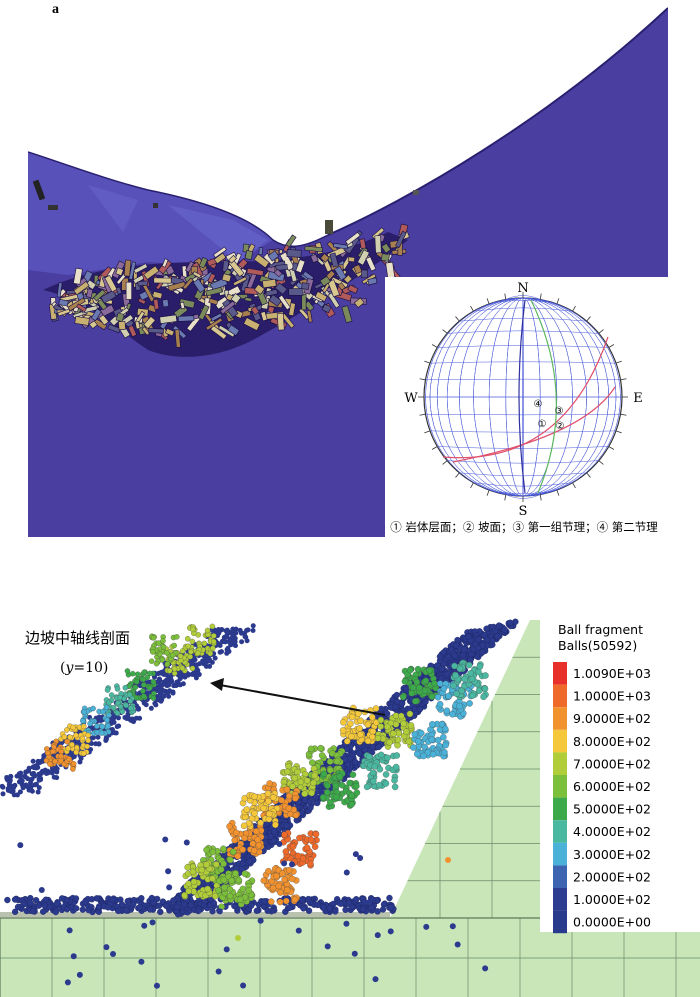  What do you see at coordinates (411, 398) in the screenshot?
I see `stereonet-west: W` at bounding box center [411, 398].